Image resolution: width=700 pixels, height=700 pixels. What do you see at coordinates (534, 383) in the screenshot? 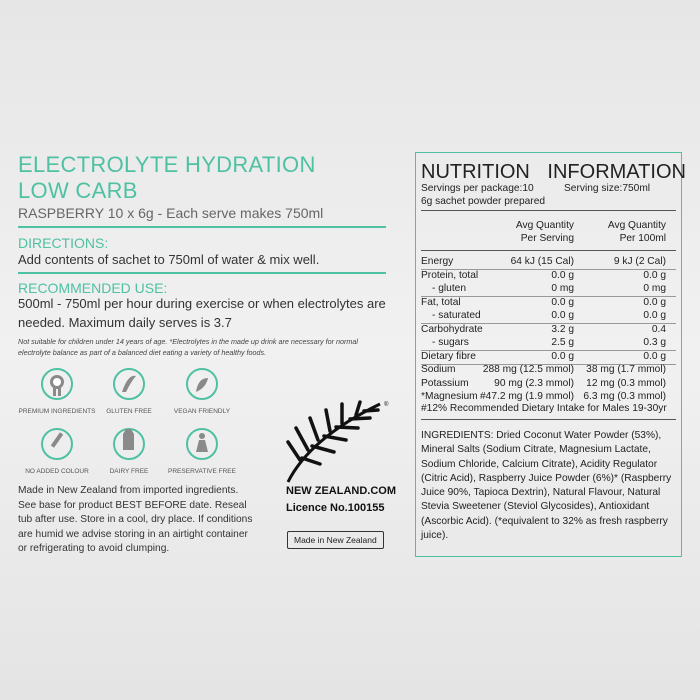
I see `per-serving: 90 mg (2.3 mmol)` at bounding box center [534, 383].